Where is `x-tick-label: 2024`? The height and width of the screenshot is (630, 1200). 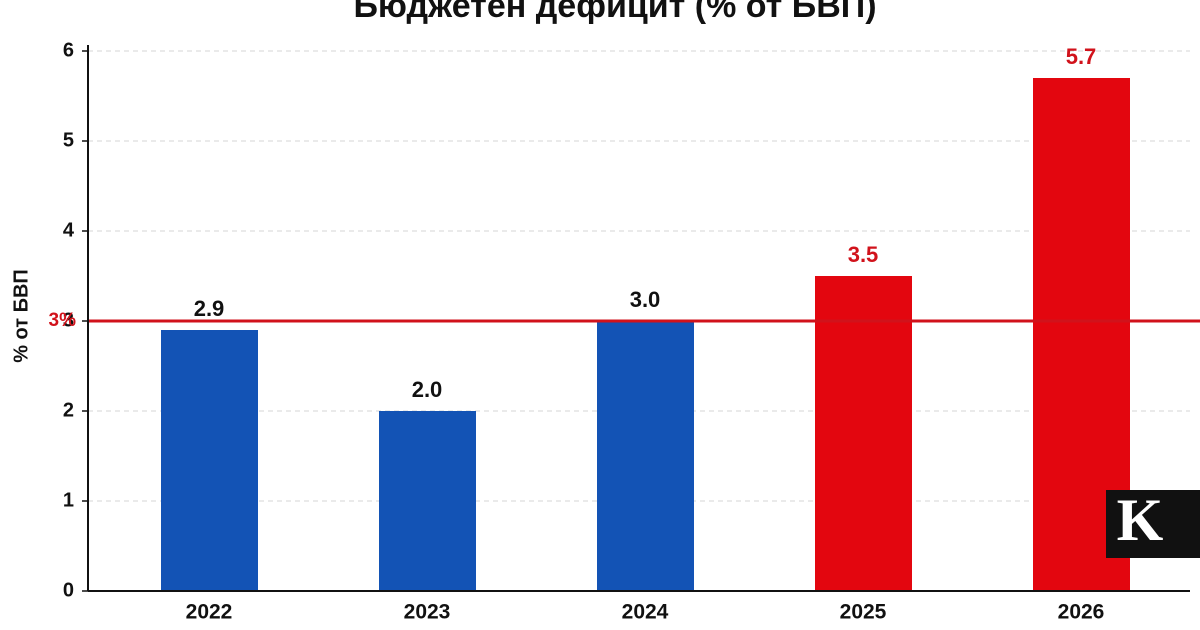 x-tick-label: 2024 is located at coordinates (645, 612).